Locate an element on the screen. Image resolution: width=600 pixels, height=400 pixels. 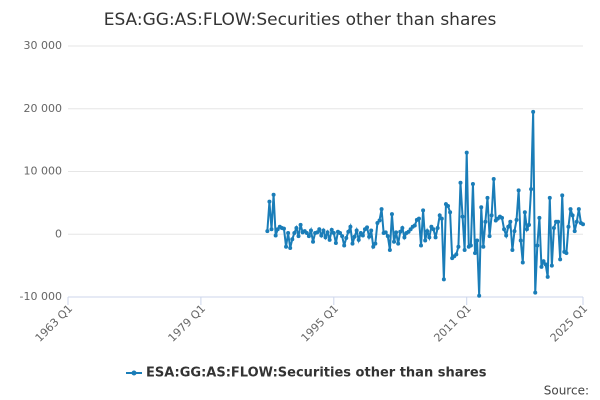
x-tick-label: 2011 Q1 is located at coordinates (452, 323).